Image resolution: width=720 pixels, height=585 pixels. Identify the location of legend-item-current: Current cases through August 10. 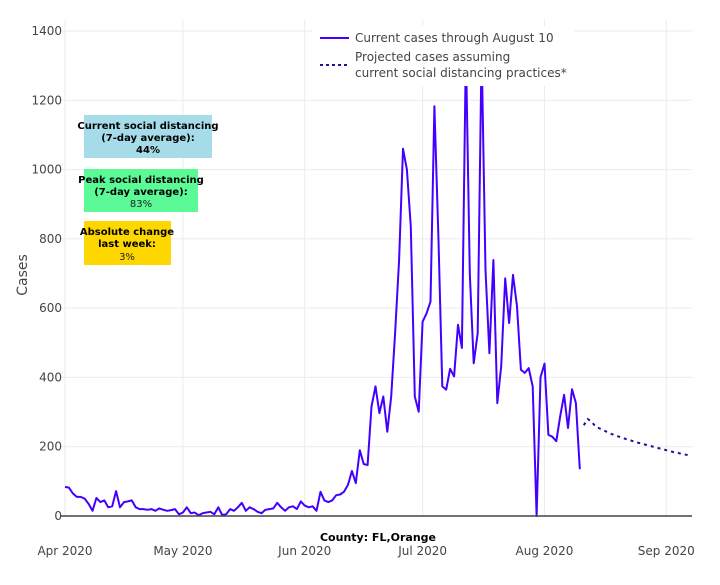
(454, 38).